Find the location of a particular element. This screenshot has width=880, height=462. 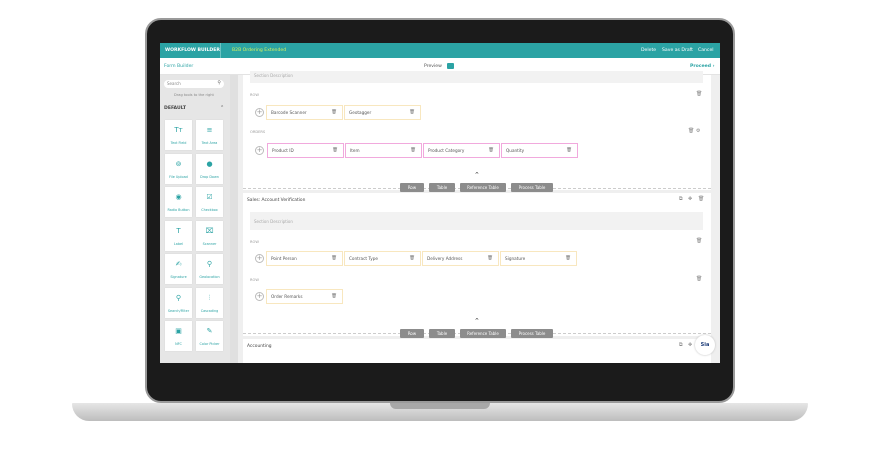

laptop-notch is located at coordinates (440, 406).